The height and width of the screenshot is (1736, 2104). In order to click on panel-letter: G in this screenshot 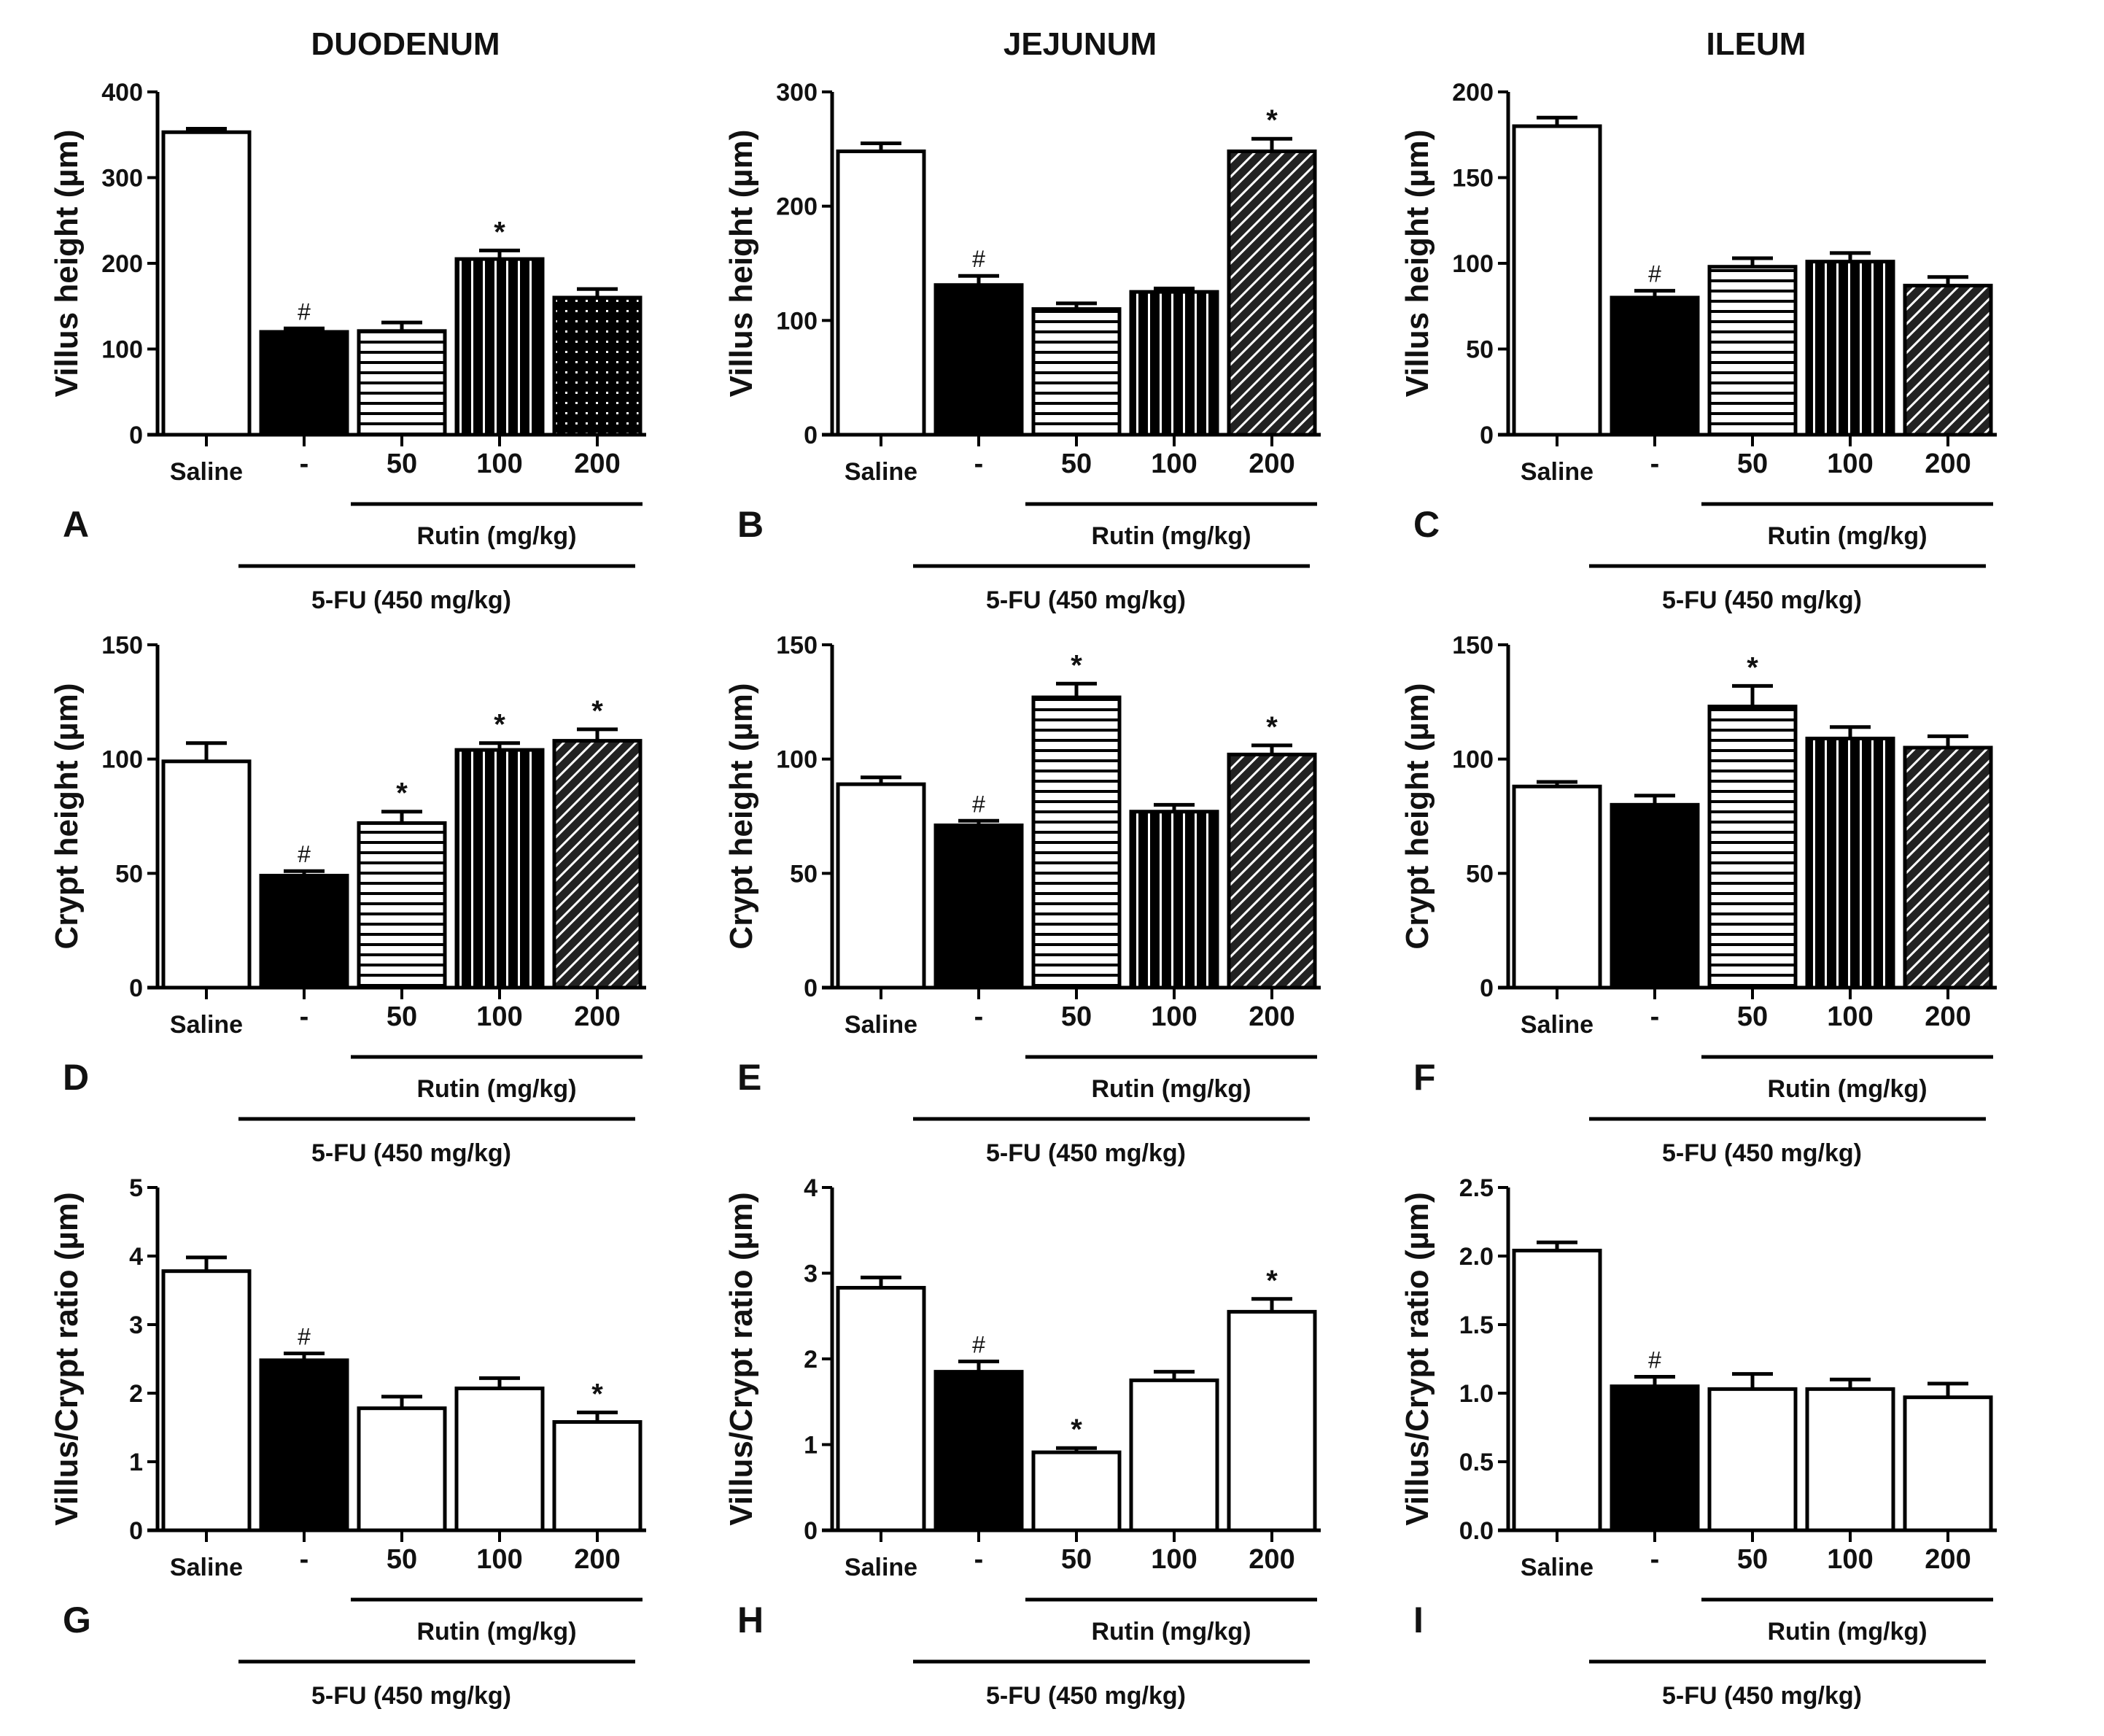, I will do `click(77, 1620)`.